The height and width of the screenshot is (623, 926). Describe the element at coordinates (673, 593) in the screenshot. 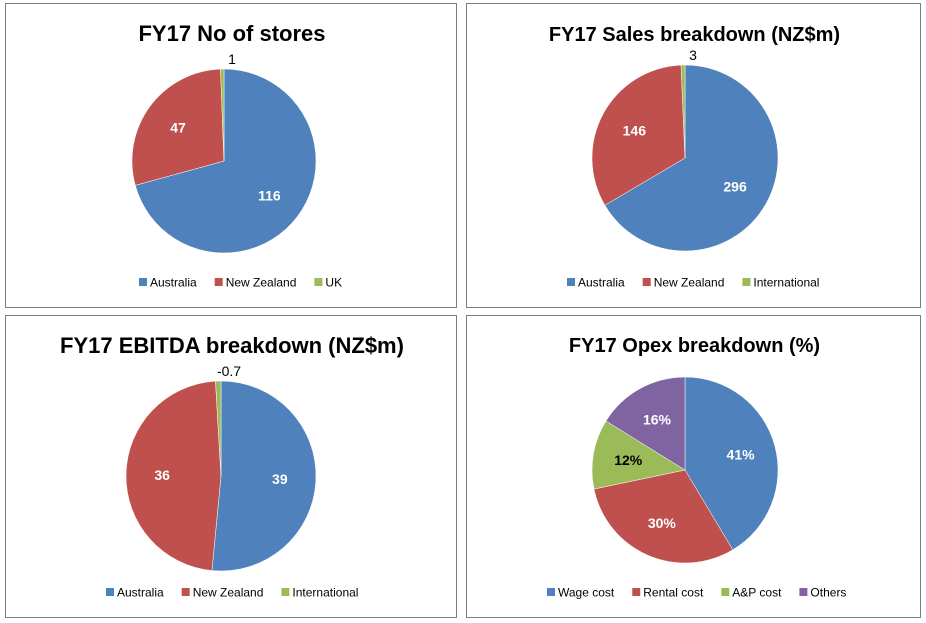

I see `legend-label: Rental cost` at that location.